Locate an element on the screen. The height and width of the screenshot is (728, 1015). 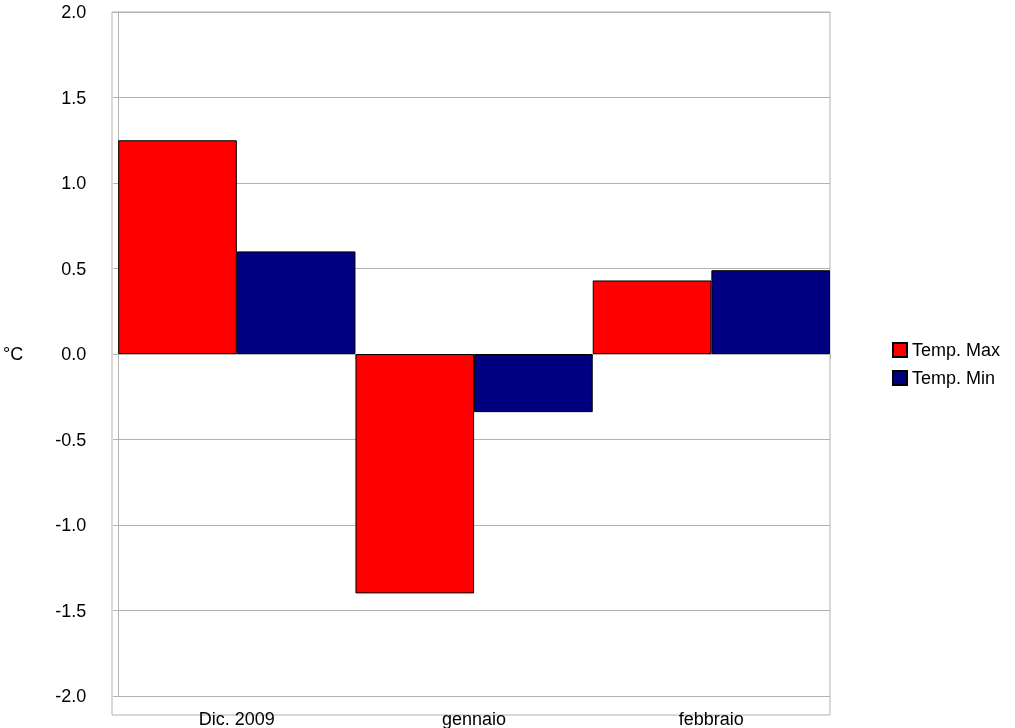
y-tick-label: 1.0 is located at coordinates (74, 183).